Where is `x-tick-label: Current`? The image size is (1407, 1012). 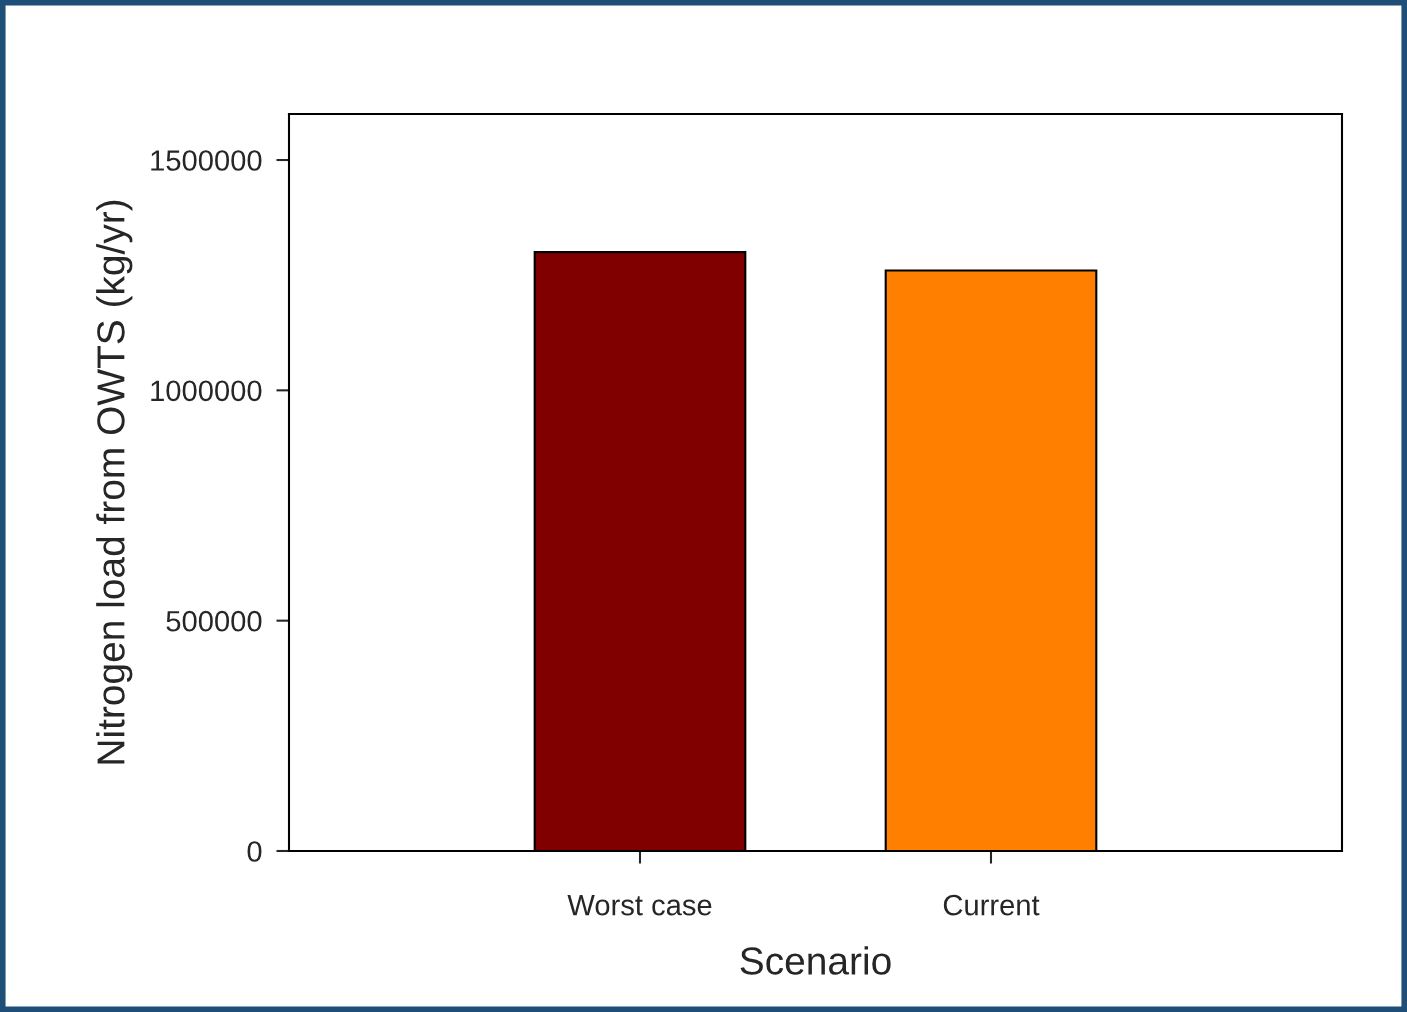 x-tick-label: Current is located at coordinates (991, 905).